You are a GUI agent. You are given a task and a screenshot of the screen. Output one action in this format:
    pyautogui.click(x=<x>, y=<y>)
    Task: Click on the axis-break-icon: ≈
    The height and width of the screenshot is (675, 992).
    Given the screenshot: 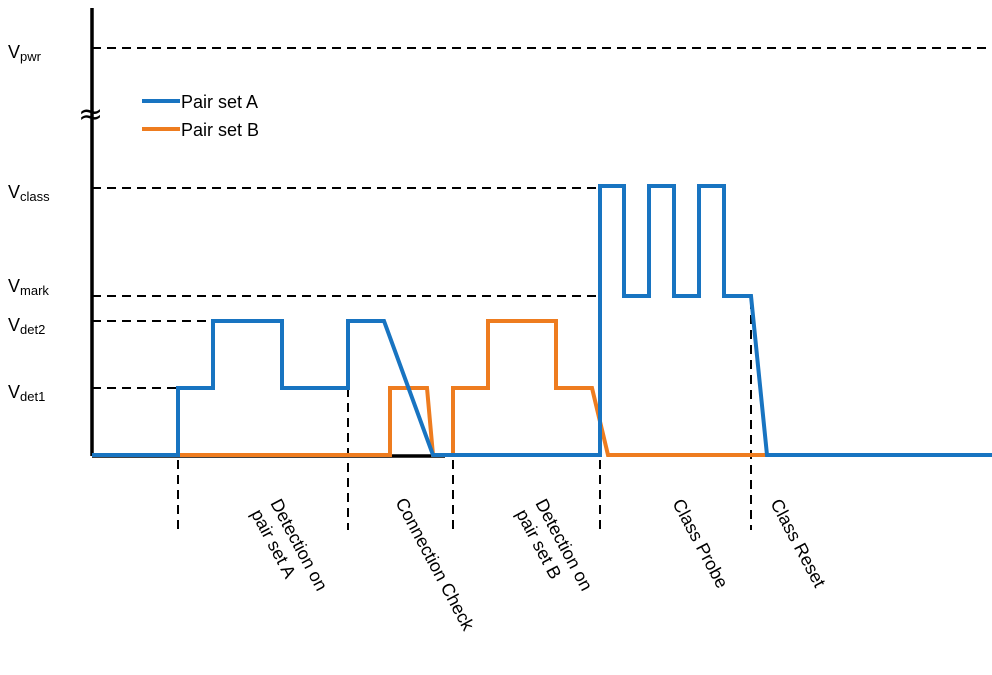 What is the action you would take?
    pyautogui.click(x=90, y=114)
    